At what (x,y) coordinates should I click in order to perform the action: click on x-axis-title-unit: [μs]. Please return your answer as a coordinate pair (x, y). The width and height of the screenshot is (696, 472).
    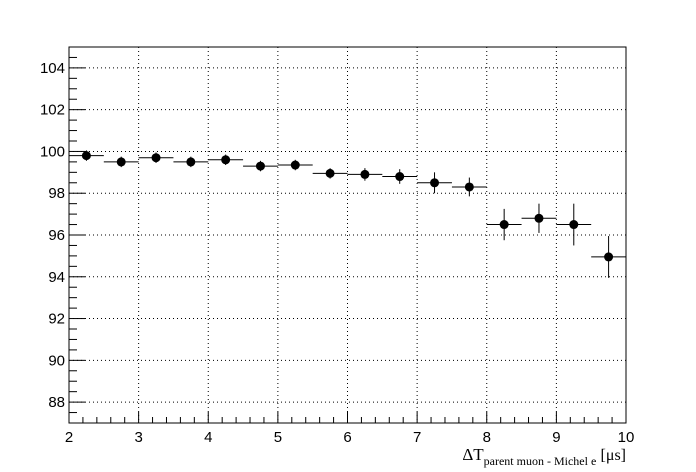
    Looking at the image, I should click on (613, 455).